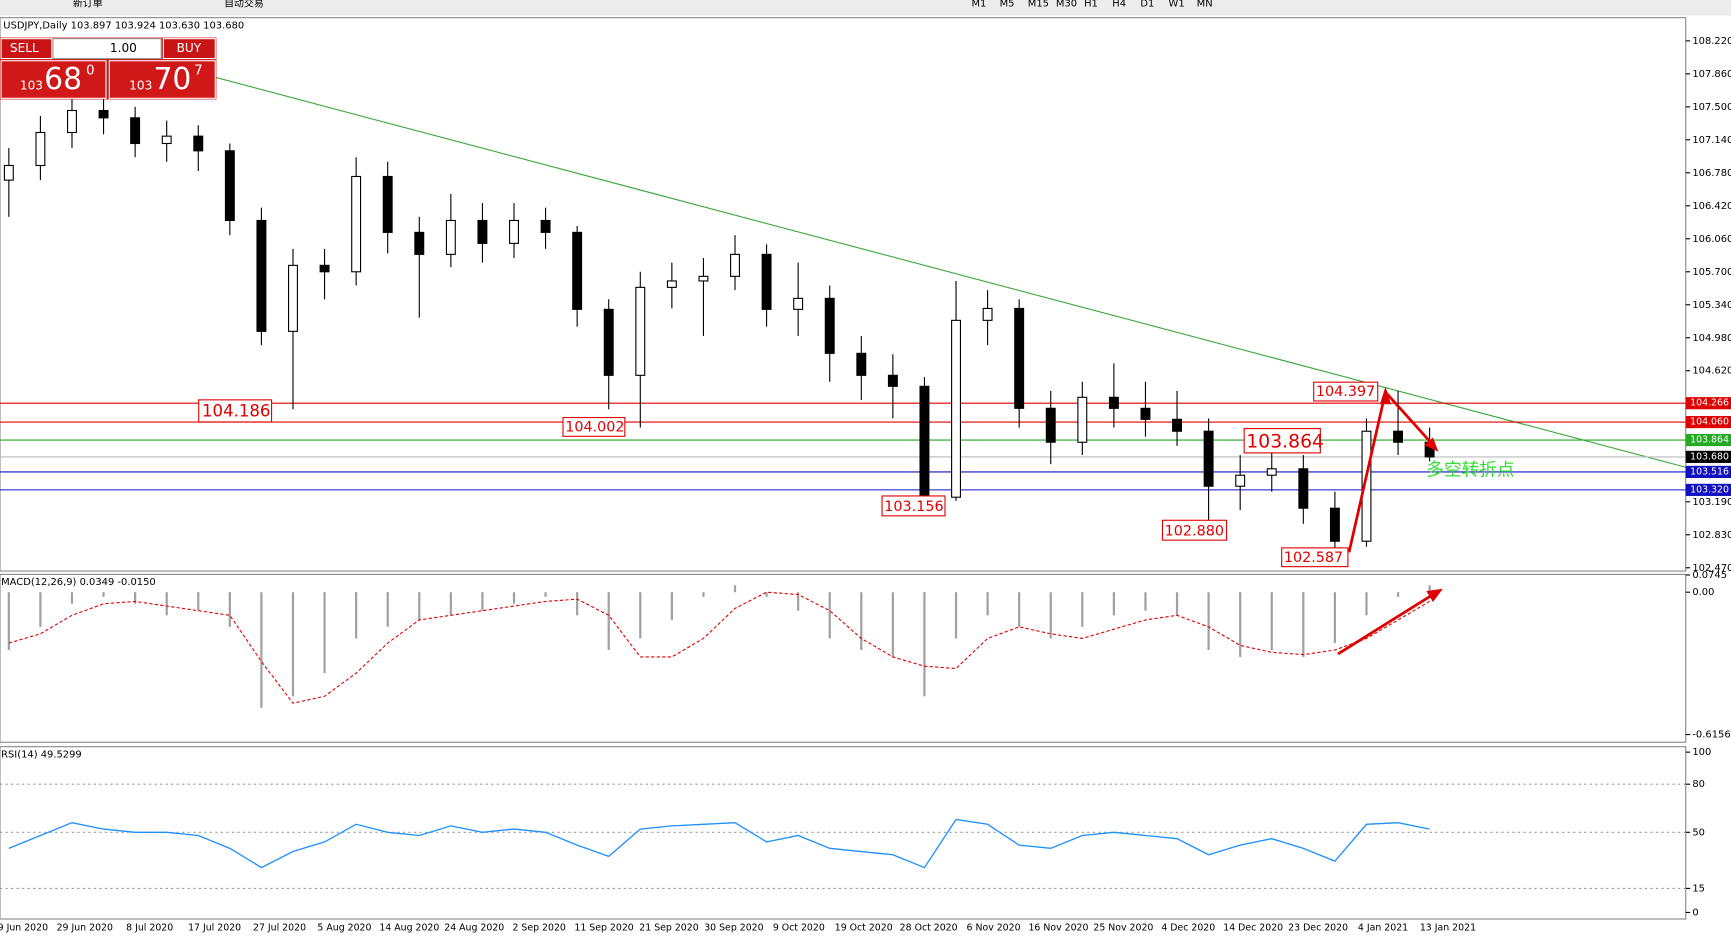  What do you see at coordinates (90, 71) in the screenshot?
I see `bid-sup: 0` at bounding box center [90, 71].